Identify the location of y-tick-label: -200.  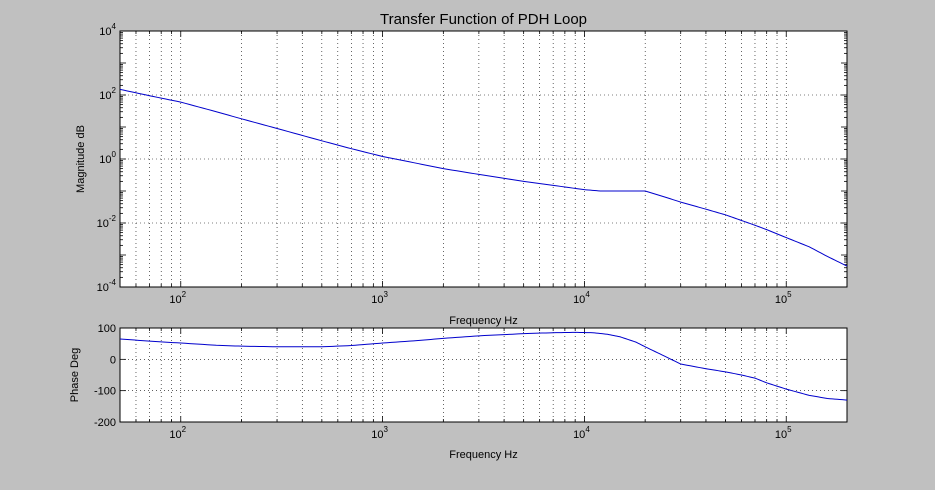
(105, 423).